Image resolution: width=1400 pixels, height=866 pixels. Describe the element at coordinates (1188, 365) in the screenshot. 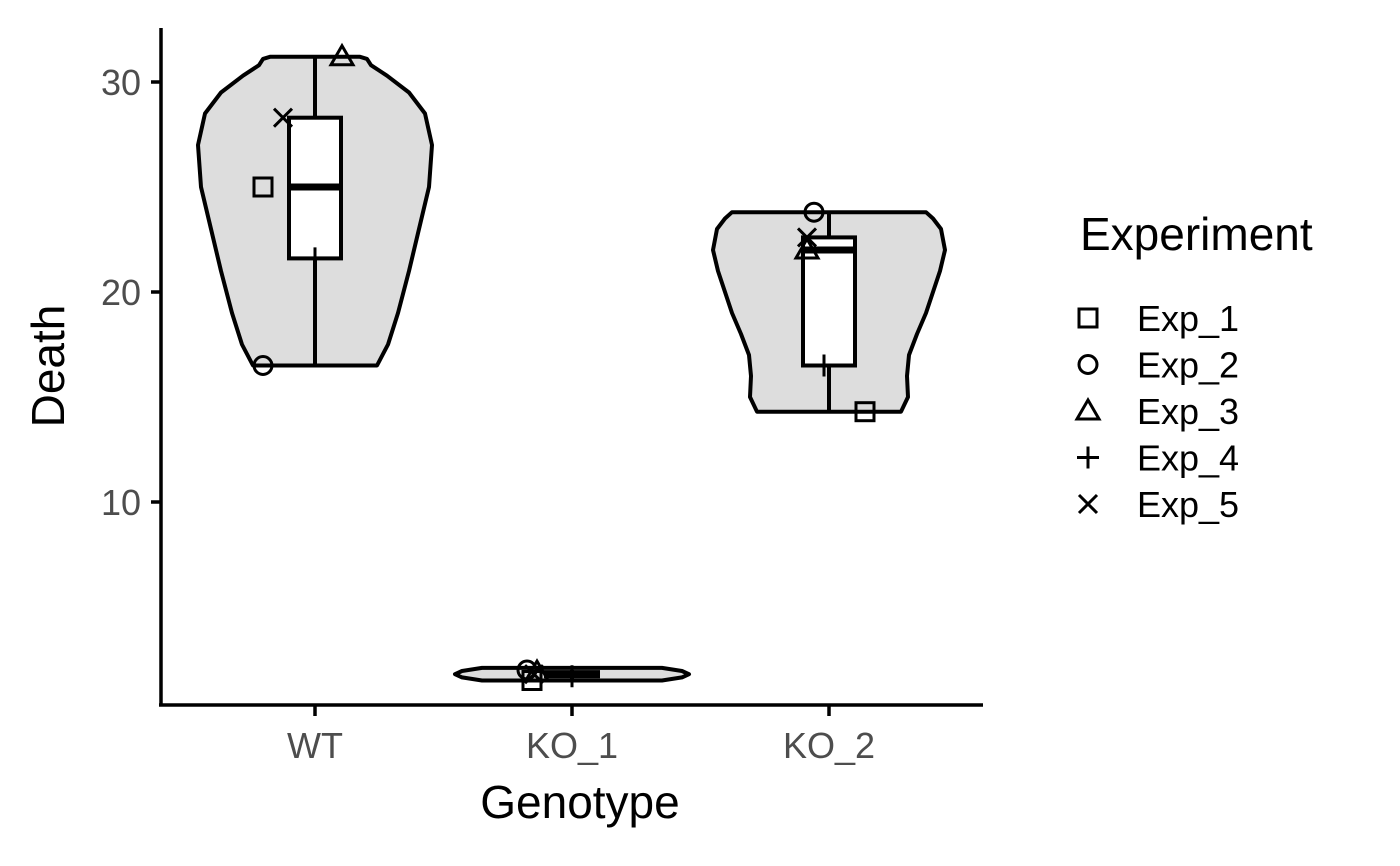

I see `legend-label: Exp_2` at that location.